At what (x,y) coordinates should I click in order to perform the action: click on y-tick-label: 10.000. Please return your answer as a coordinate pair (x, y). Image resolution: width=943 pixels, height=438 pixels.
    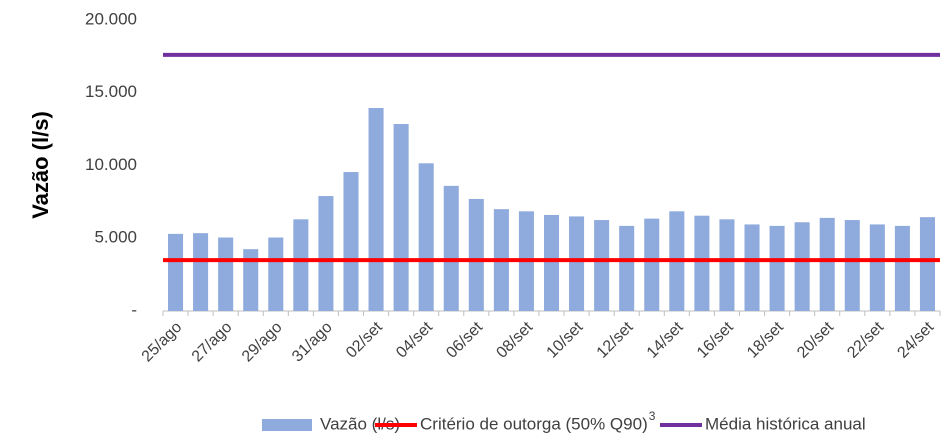
    Looking at the image, I should click on (111, 164).